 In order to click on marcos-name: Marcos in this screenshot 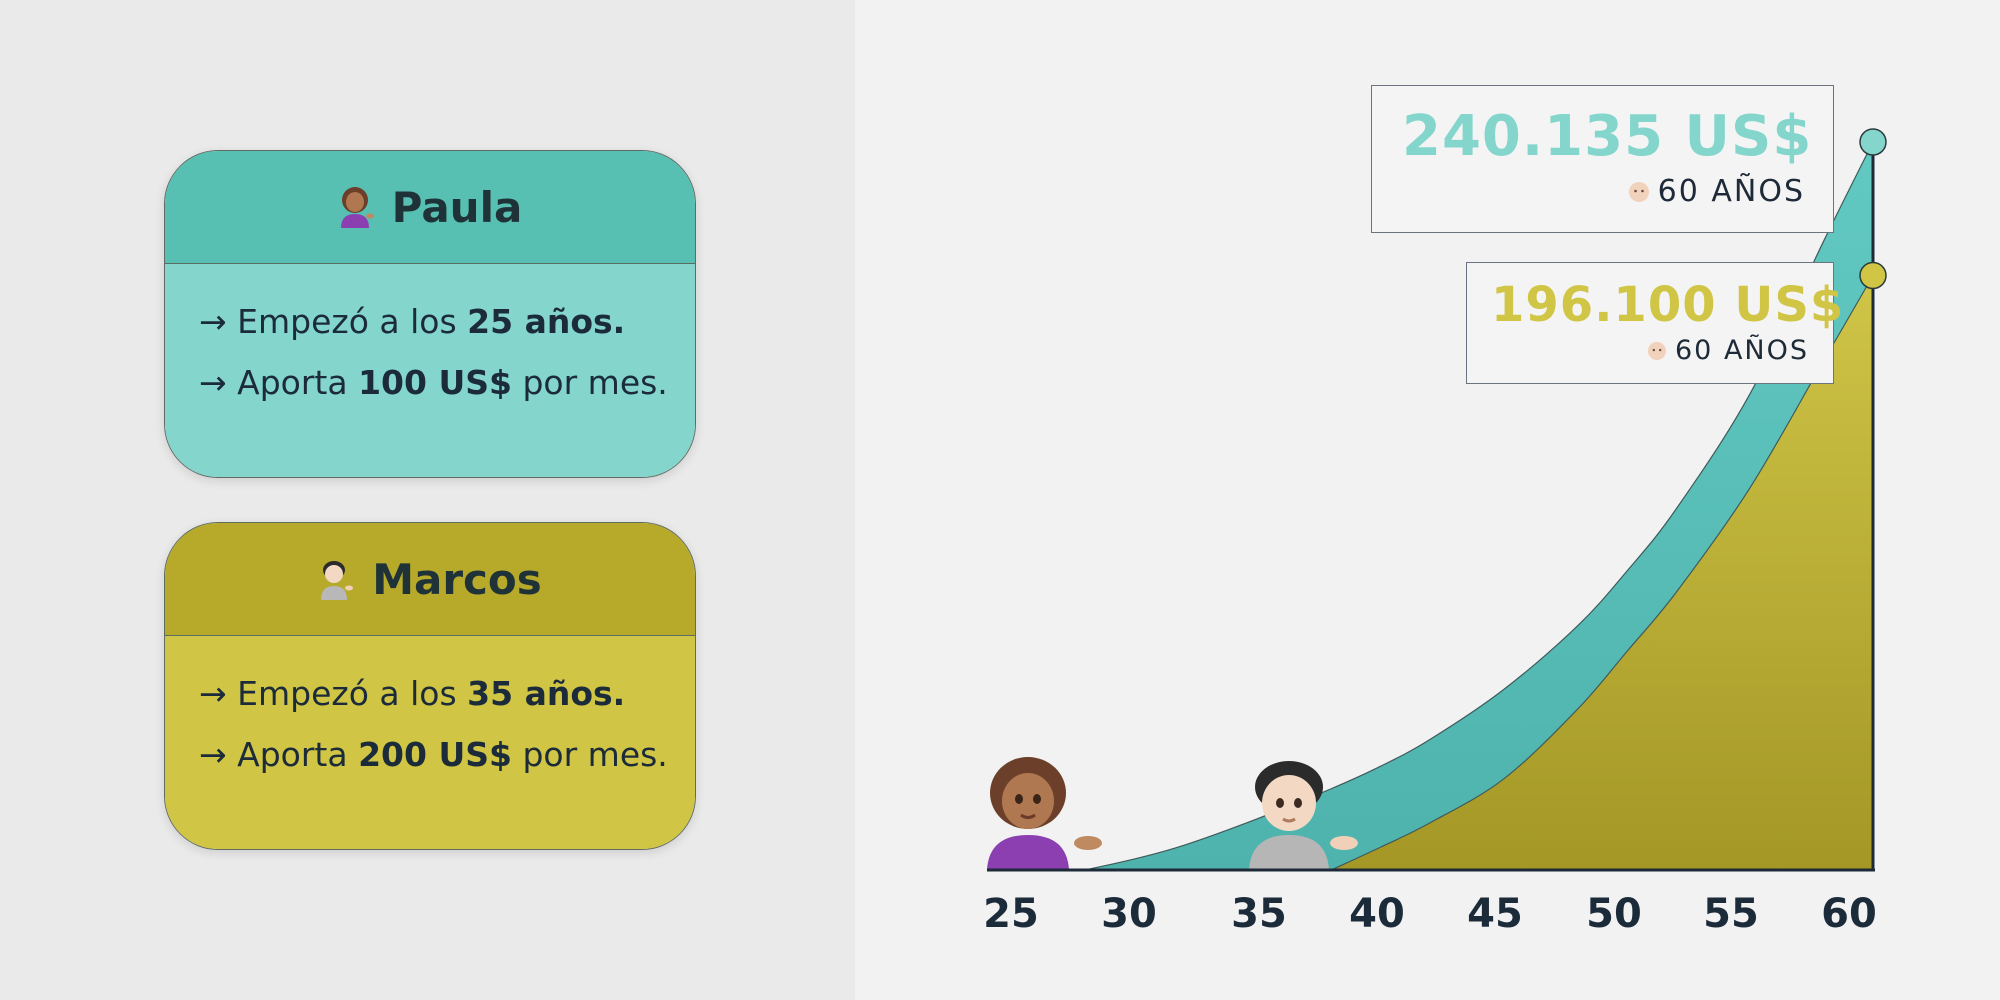, I will do `click(457, 579)`.